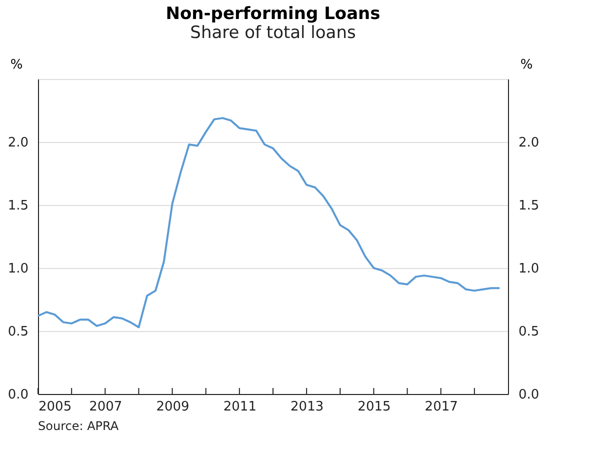 The height and width of the screenshot is (453, 589). I want to click on y-axis-title: %, so click(16, 65).